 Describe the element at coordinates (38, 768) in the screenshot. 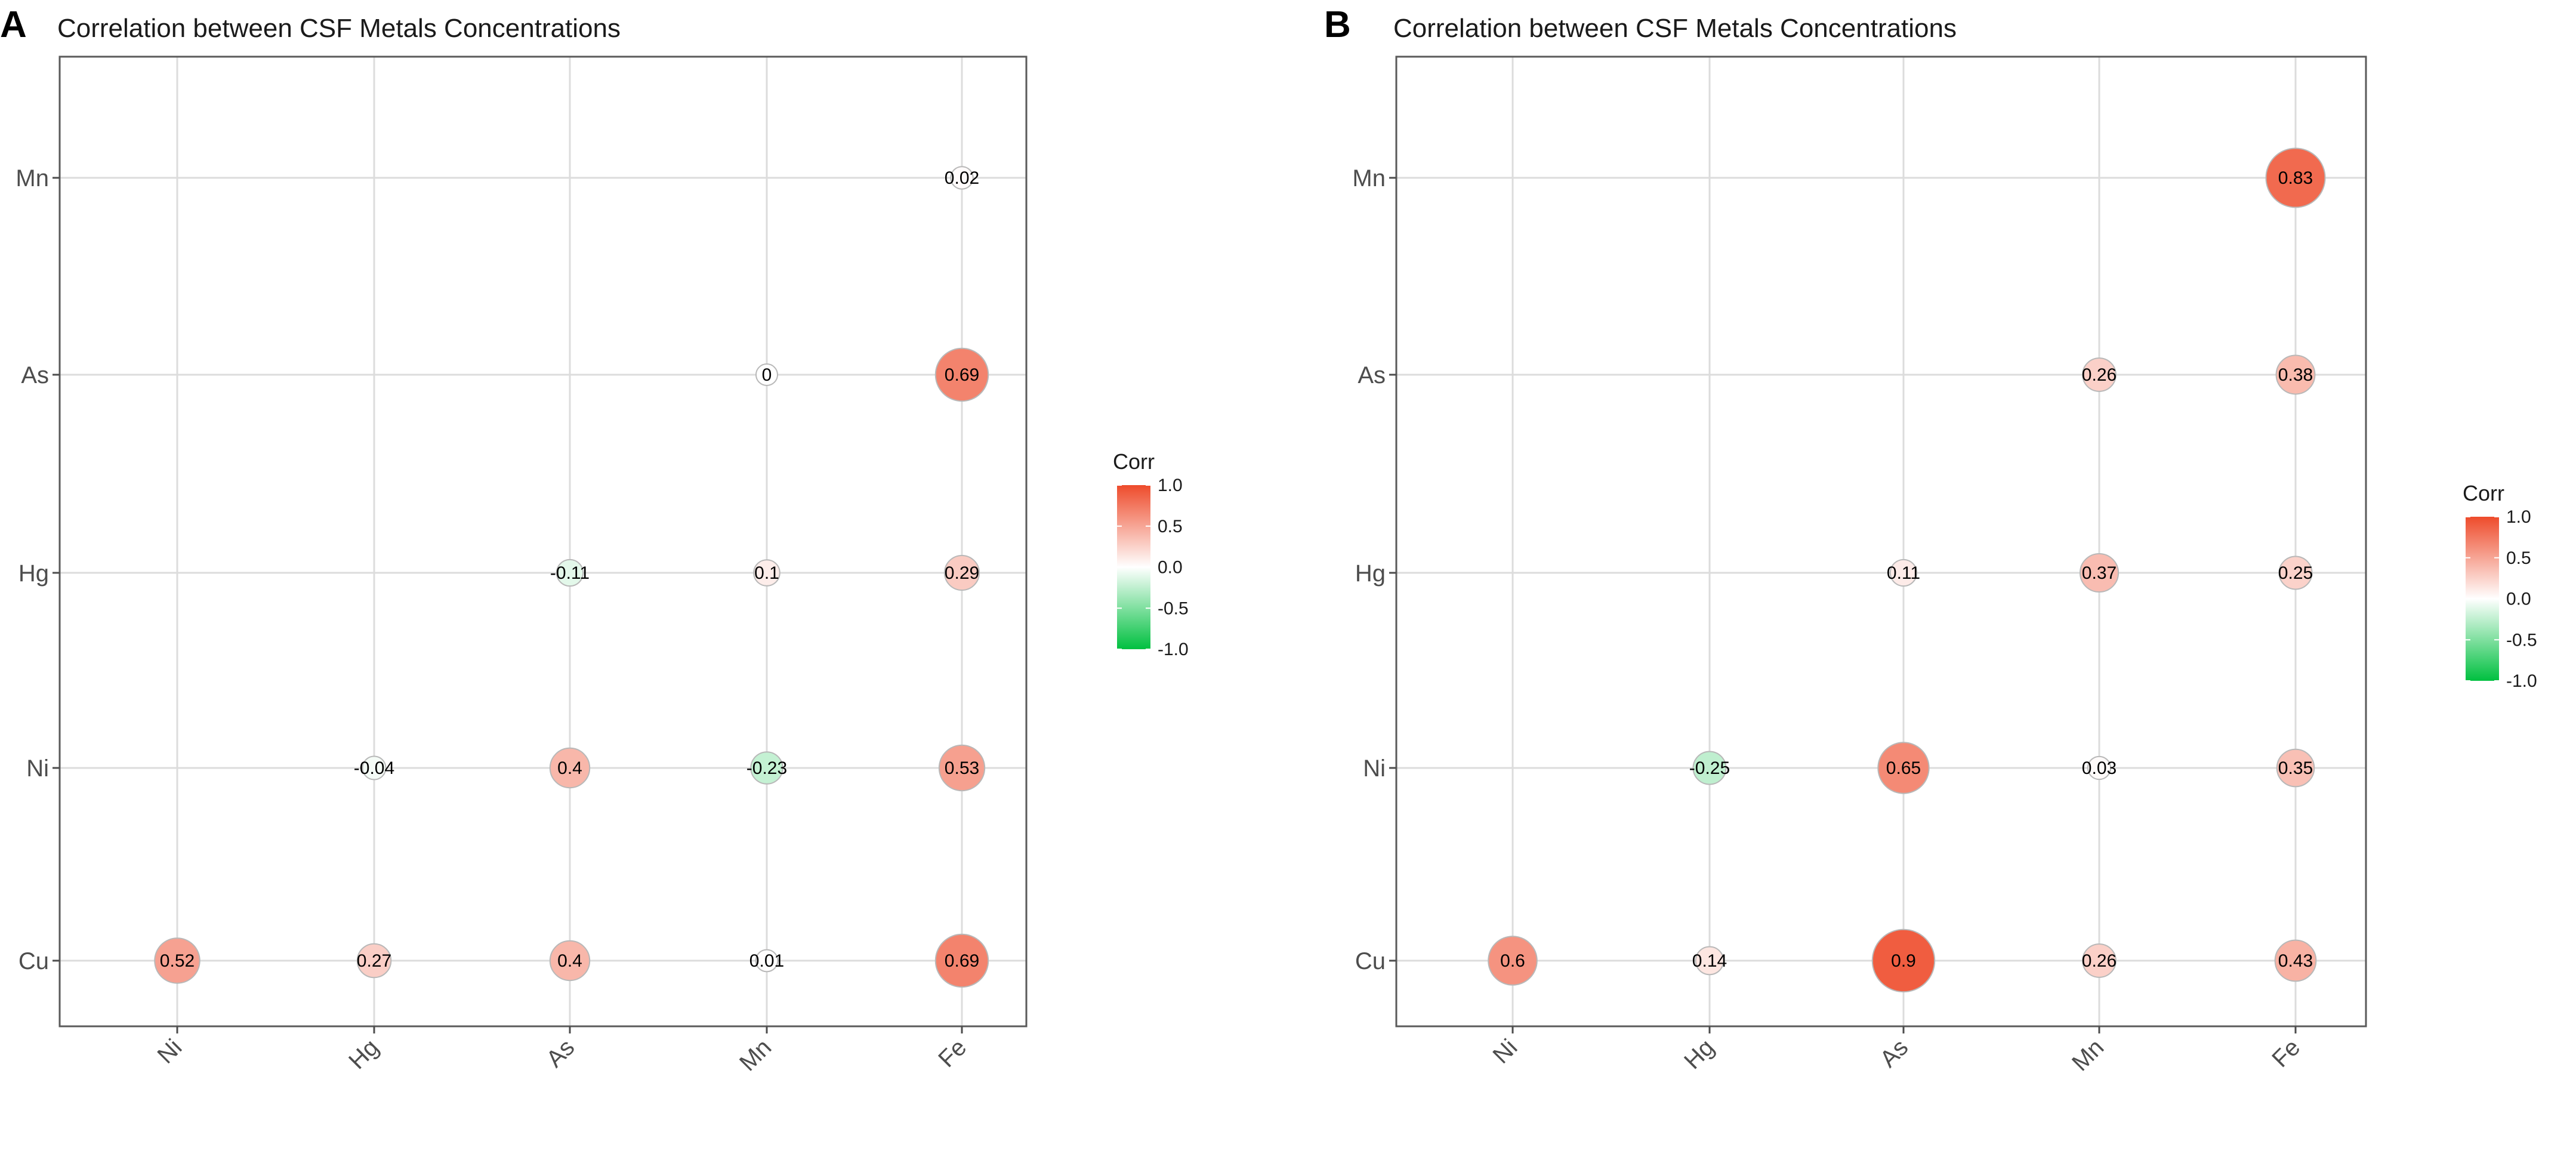

I see `y-tick-label: Ni` at that location.